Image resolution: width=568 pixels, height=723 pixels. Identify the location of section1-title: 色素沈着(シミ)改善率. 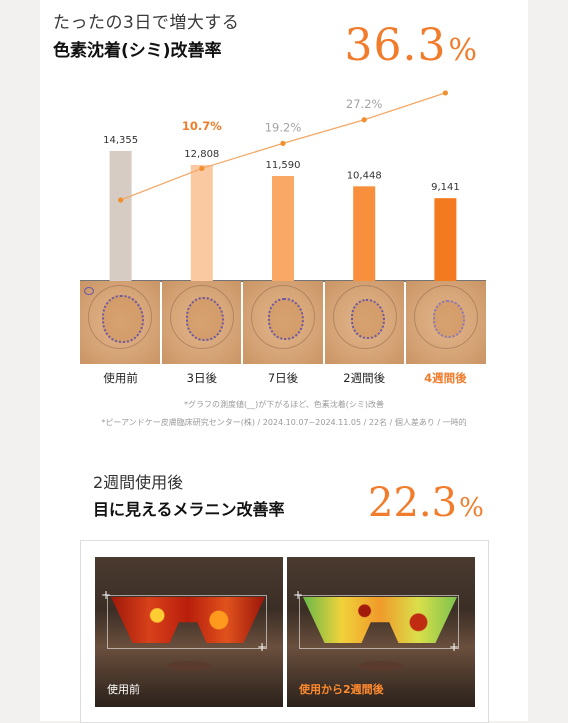
(137, 51).